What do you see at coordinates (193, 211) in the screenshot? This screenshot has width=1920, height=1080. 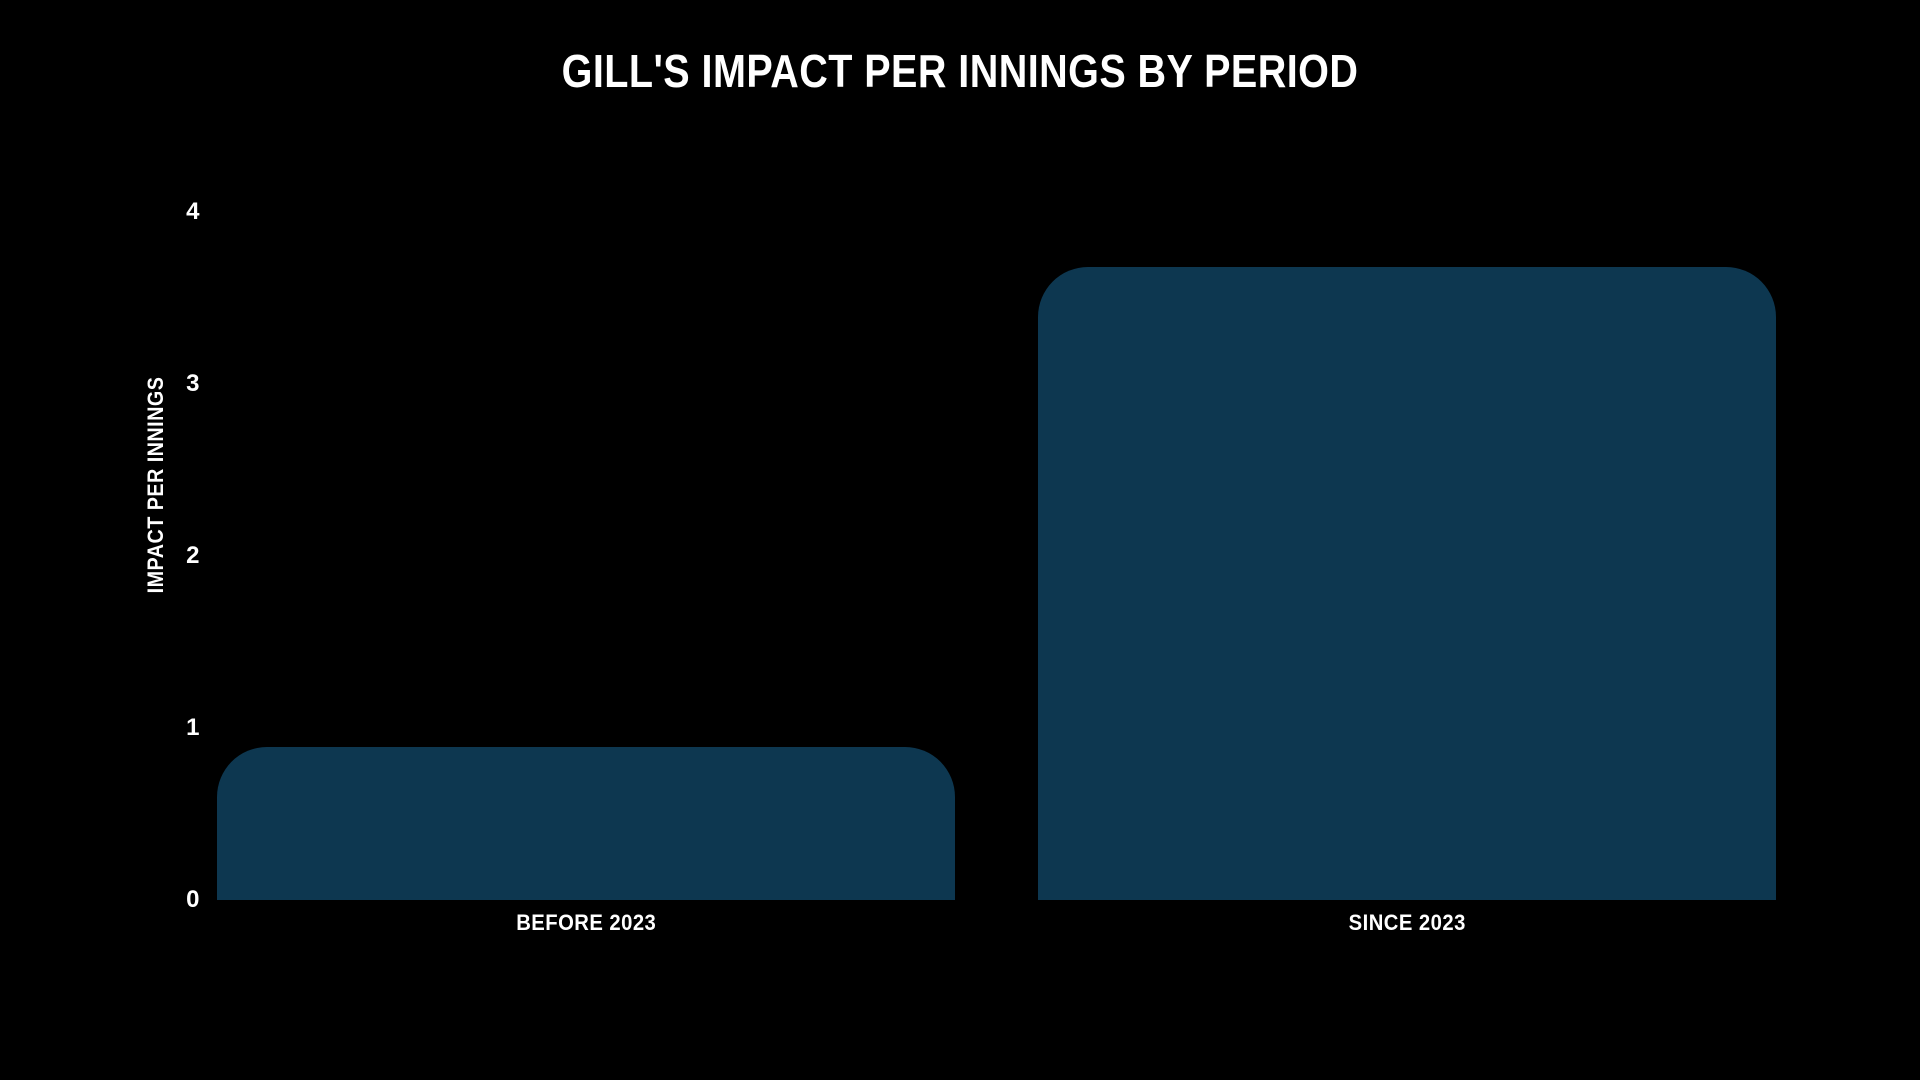 I see `y-tick-label: 4` at bounding box center [193, 211].